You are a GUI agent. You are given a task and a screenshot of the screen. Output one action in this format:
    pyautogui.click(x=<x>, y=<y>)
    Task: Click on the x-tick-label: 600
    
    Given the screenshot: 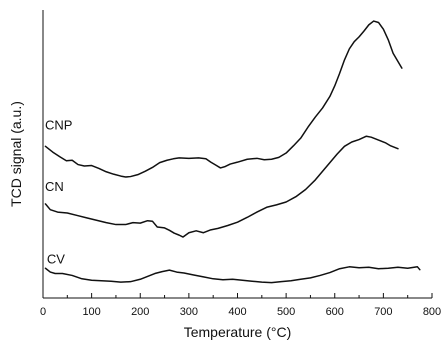 What is the action you would take?
    pyautogui.click(x=335, y=312)
    